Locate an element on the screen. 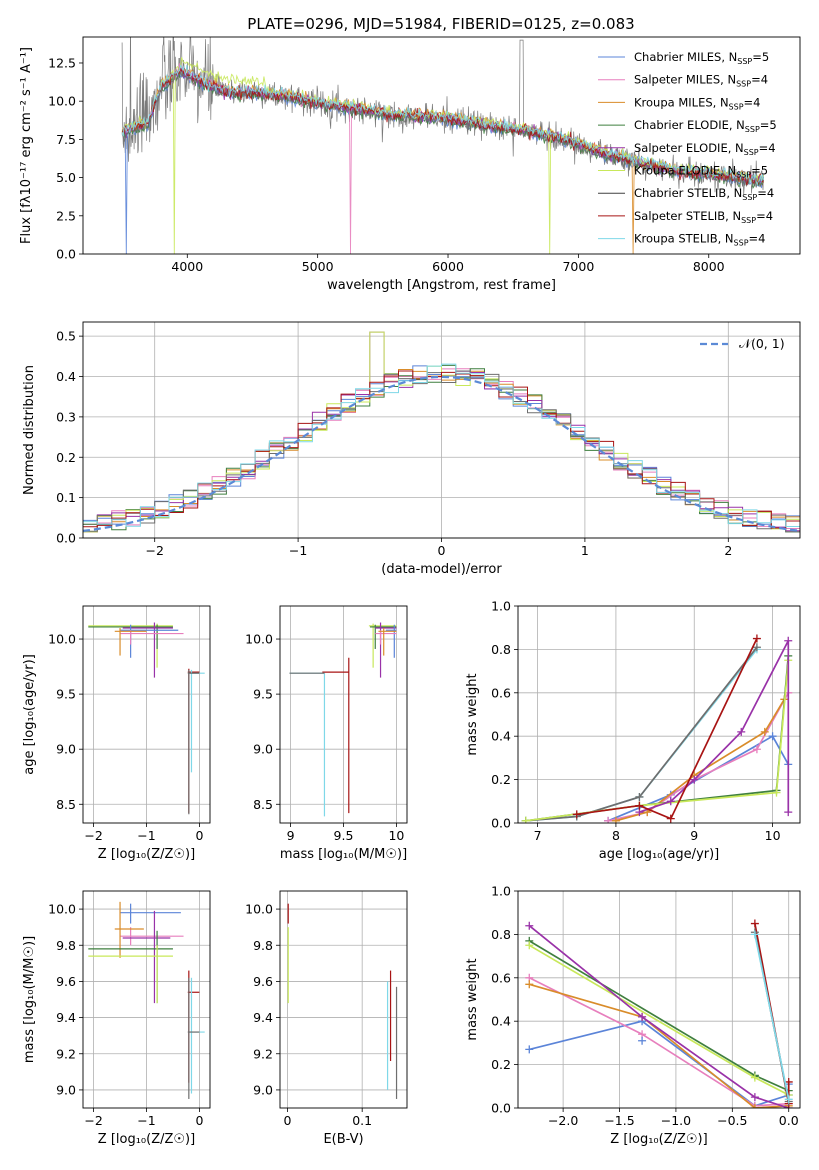 This screenshot has height=1170, width=819. x-tick-label: −1.0 is located at coordinates (676, 1120).